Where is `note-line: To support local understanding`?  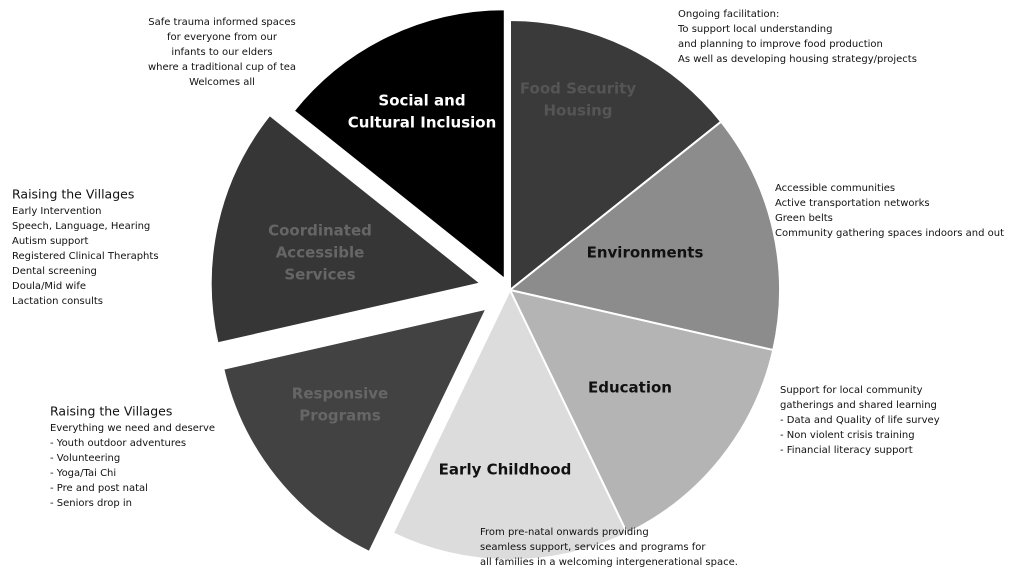
note-line: To support local understanding is located at coordinates (754, 29).